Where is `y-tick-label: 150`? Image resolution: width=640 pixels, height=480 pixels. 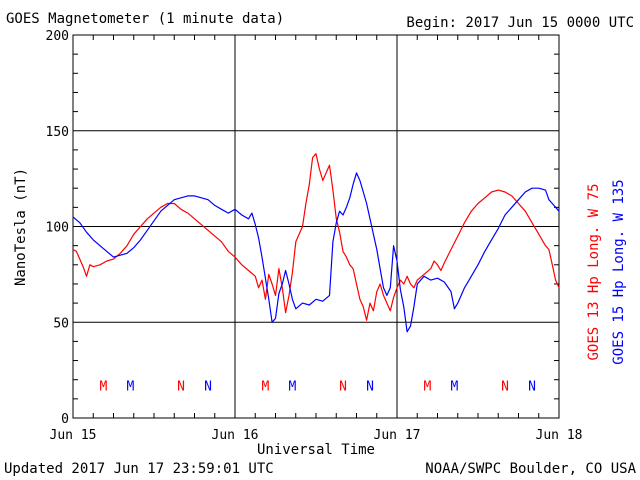
y-tick-label: 150 is located at coordinates (57, 132).